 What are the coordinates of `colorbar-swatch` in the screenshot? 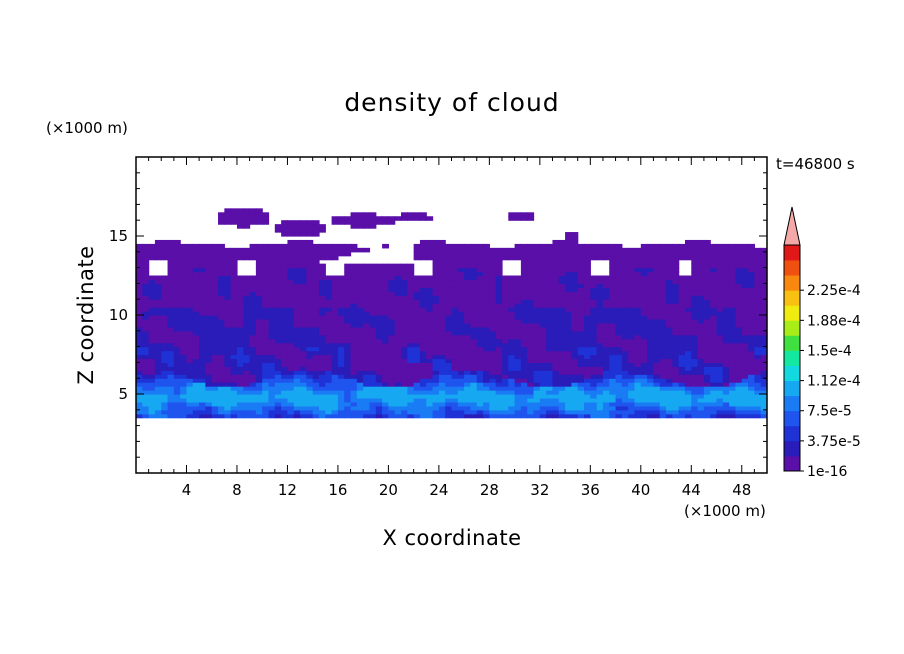 It's located at (792, 418).